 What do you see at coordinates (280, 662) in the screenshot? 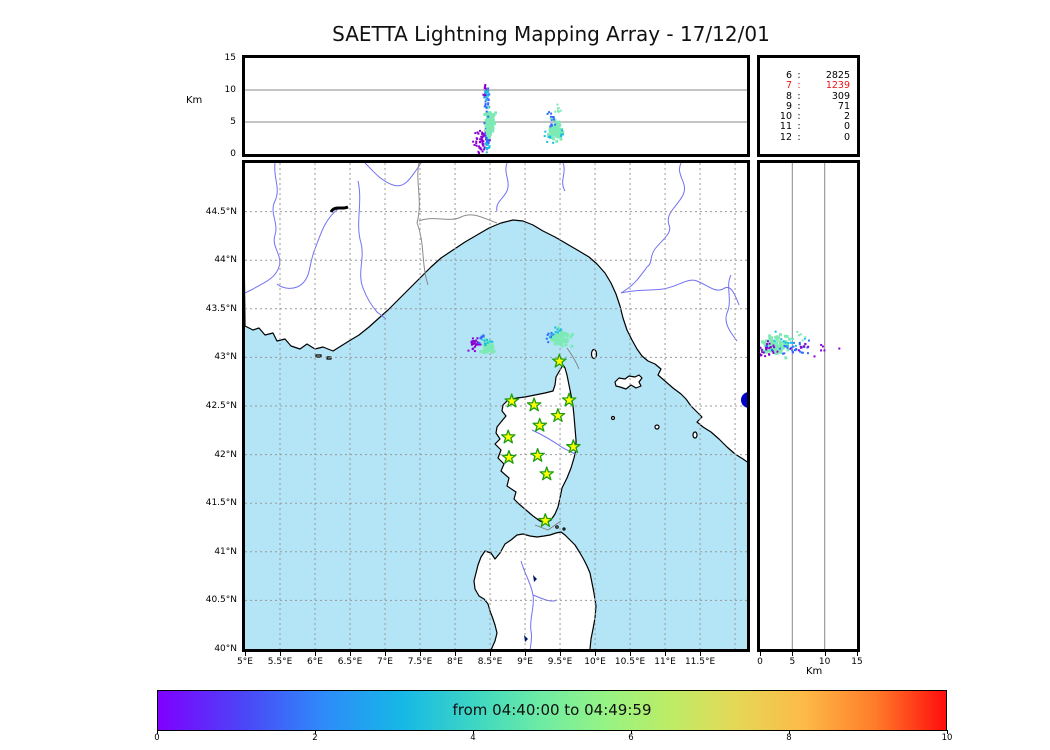
I see `tick-label: 5.5°E` at bounding box center [280, 662].